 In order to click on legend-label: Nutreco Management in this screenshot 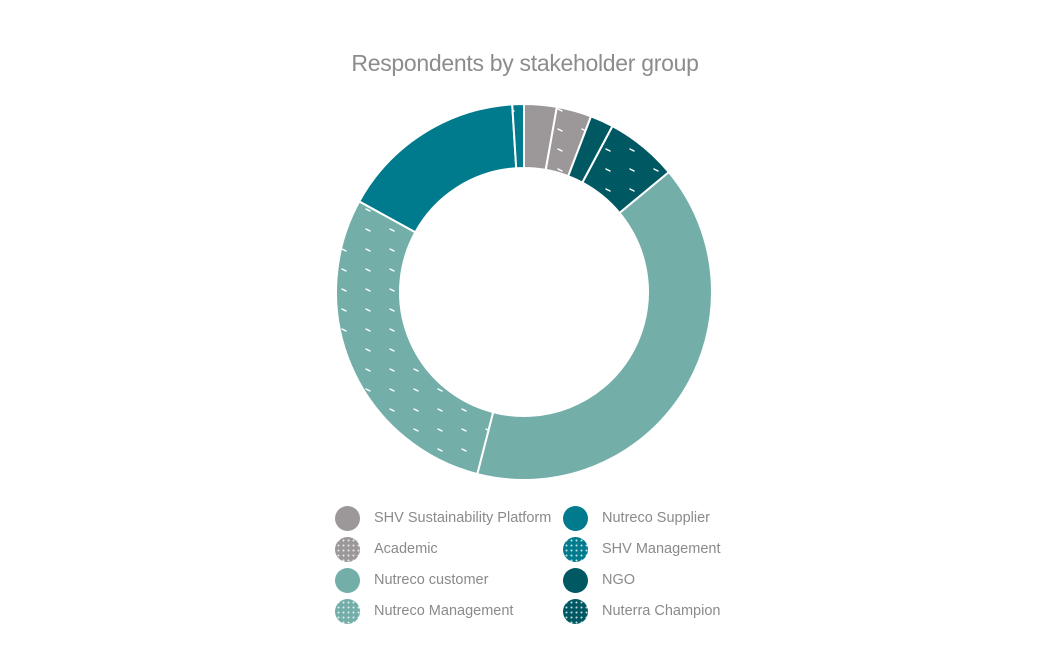, I will do `click(444, 611)`.